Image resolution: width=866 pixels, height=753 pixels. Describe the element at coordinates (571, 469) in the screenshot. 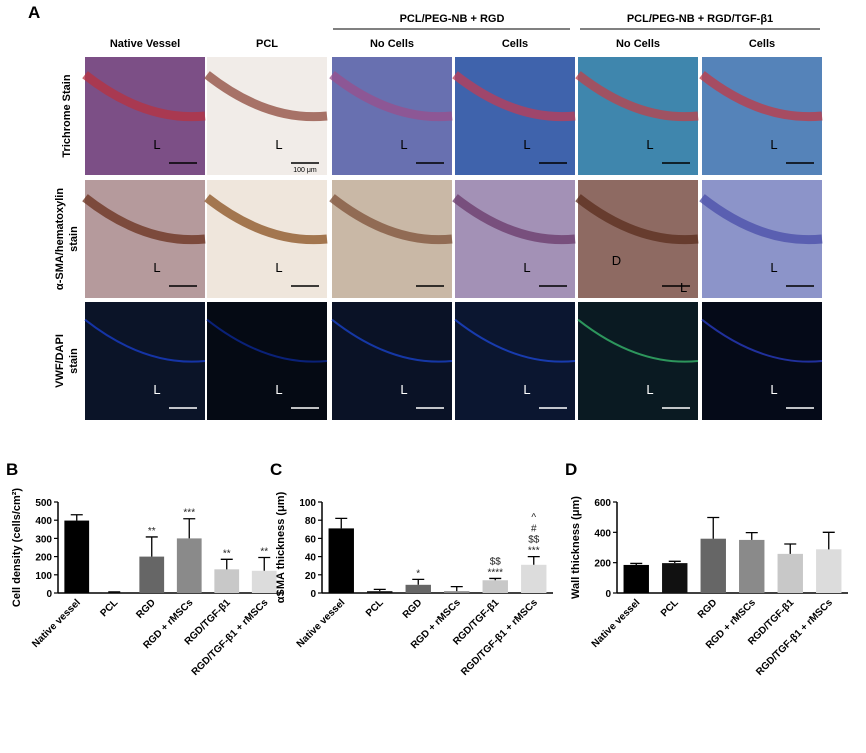

I see `panel-label: D` at that location.